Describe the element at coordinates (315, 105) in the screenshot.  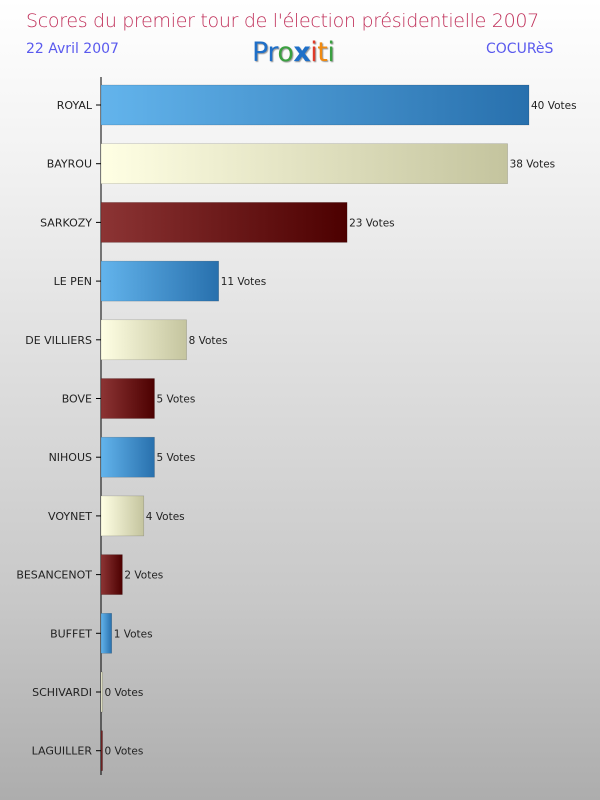
I see `bar-royal` at that location.